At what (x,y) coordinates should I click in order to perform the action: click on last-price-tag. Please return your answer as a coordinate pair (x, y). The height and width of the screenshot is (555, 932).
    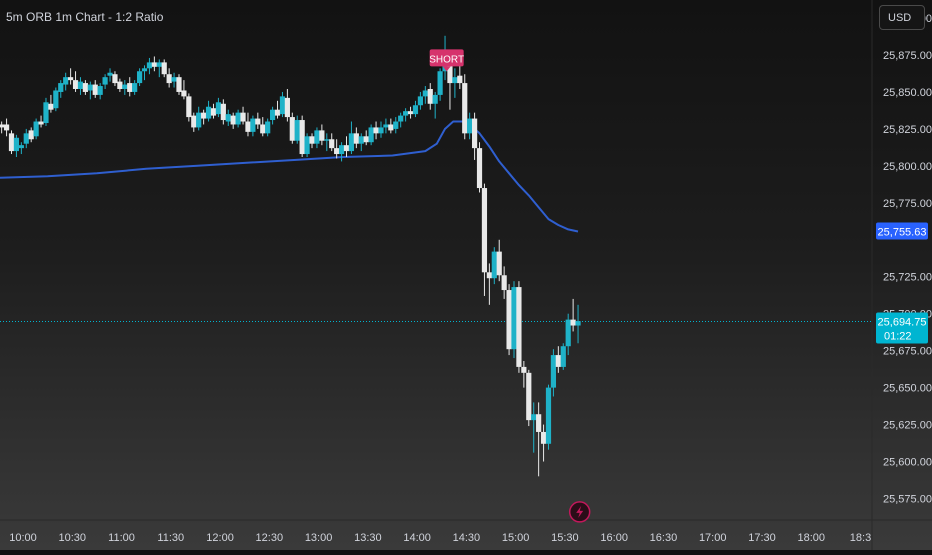
    Looking at the image, I should click on (902, 328).